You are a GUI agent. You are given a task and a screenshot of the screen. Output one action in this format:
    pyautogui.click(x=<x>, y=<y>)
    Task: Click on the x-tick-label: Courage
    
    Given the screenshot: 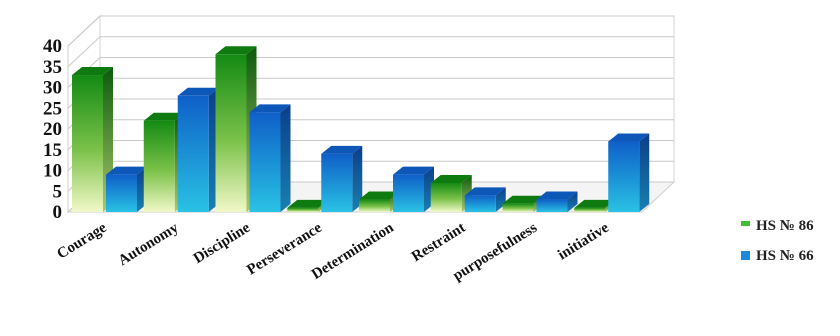 What is the action you would take?
    pyautogui.click(x=81, y=241)
    